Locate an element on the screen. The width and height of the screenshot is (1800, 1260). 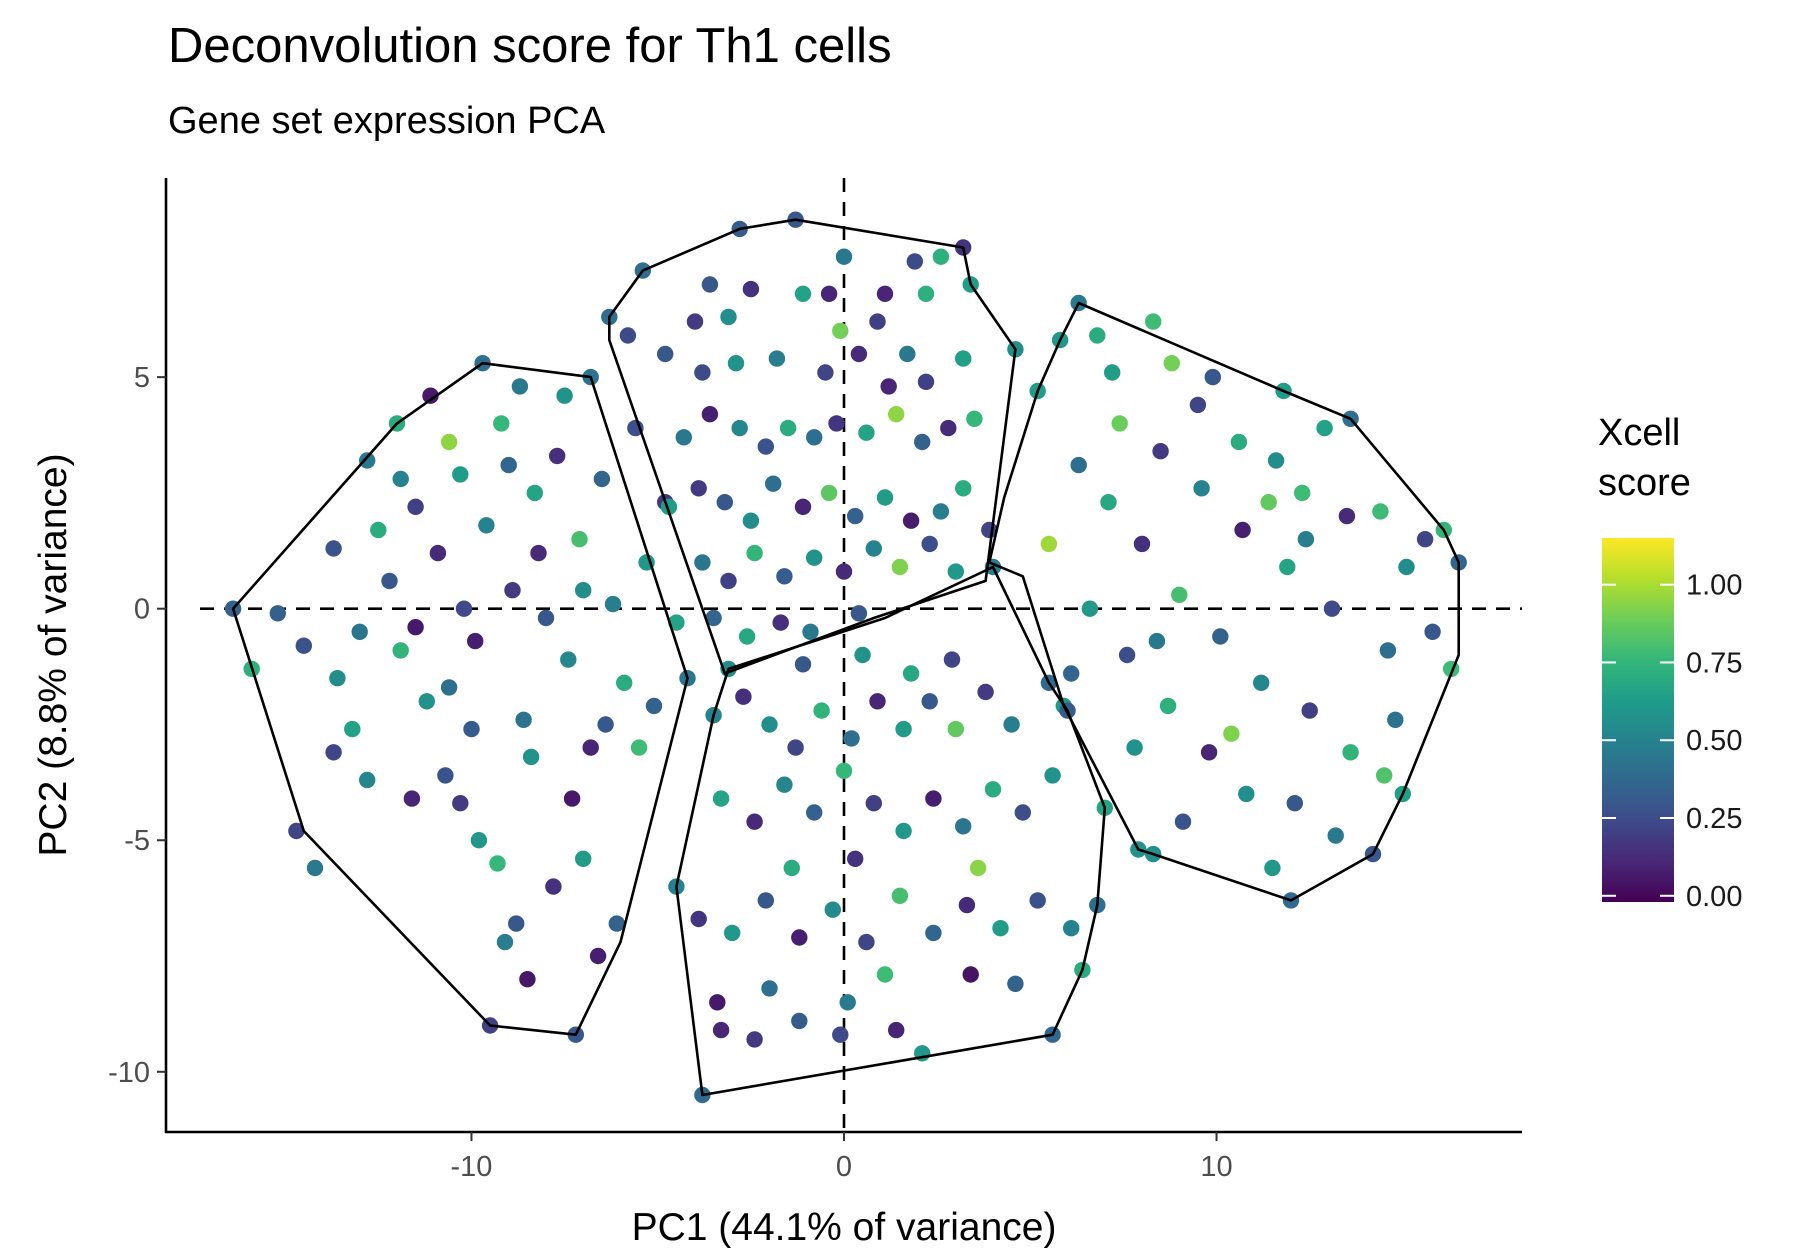
chart-title: Deconvolution score for Th1 cells is located at coordinates (530, 46).